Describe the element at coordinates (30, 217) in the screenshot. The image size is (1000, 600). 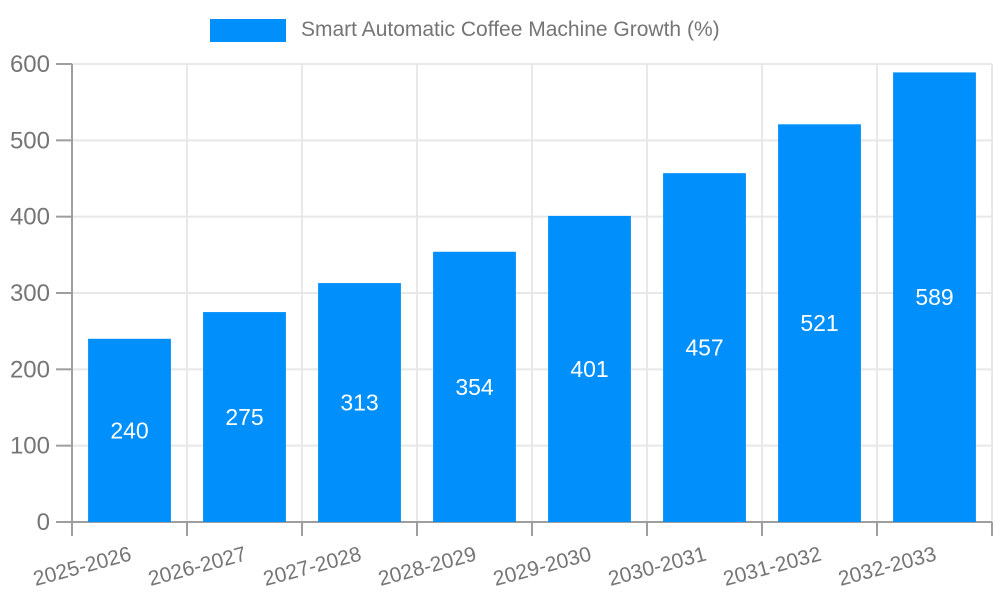
I see `y-axis-tick-label: 400` at that location.